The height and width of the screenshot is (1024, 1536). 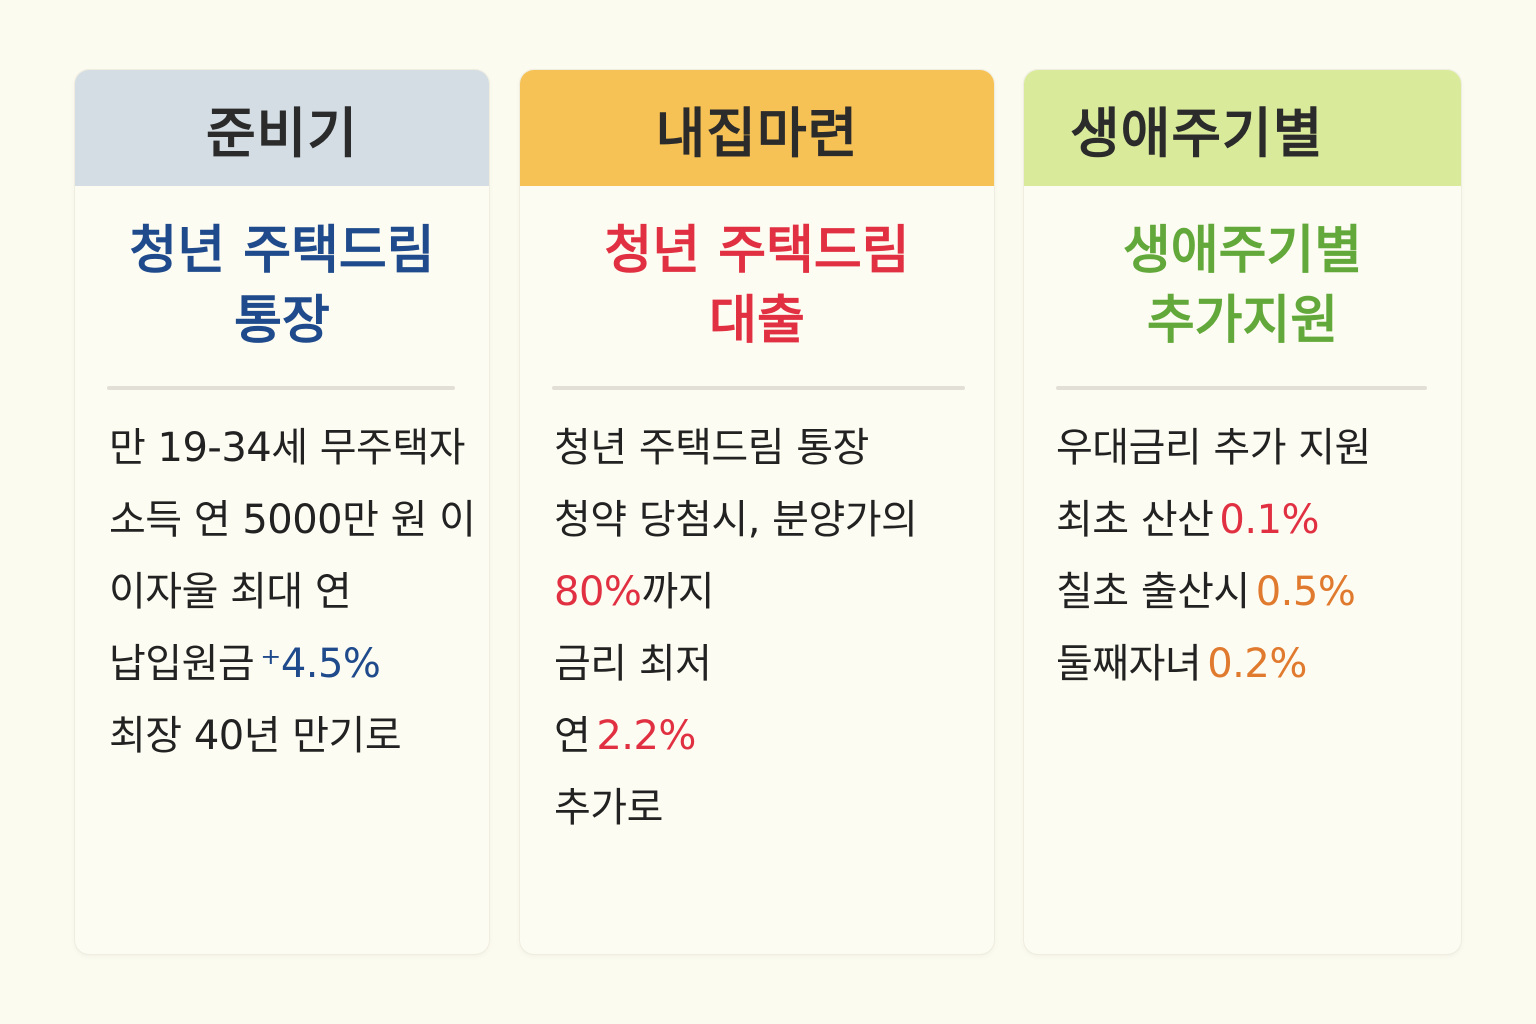 I want to click on card-title-line: 대출, so click(x=757, y=321).